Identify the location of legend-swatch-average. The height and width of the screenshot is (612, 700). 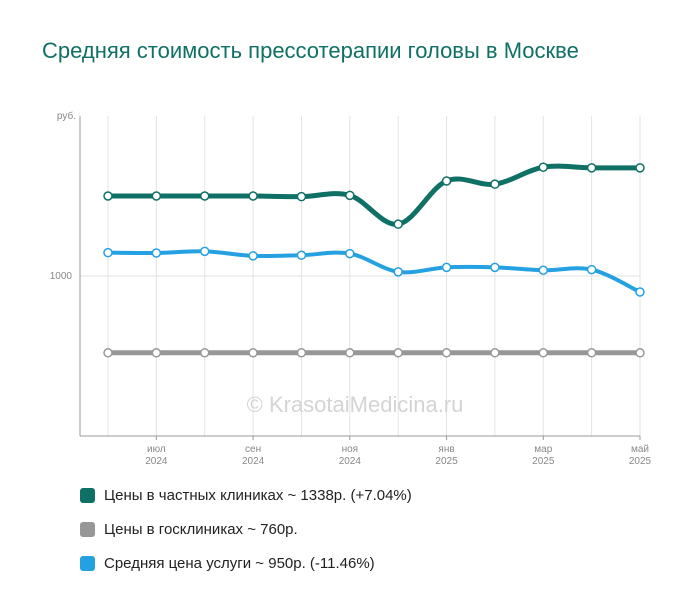
(87, 563).